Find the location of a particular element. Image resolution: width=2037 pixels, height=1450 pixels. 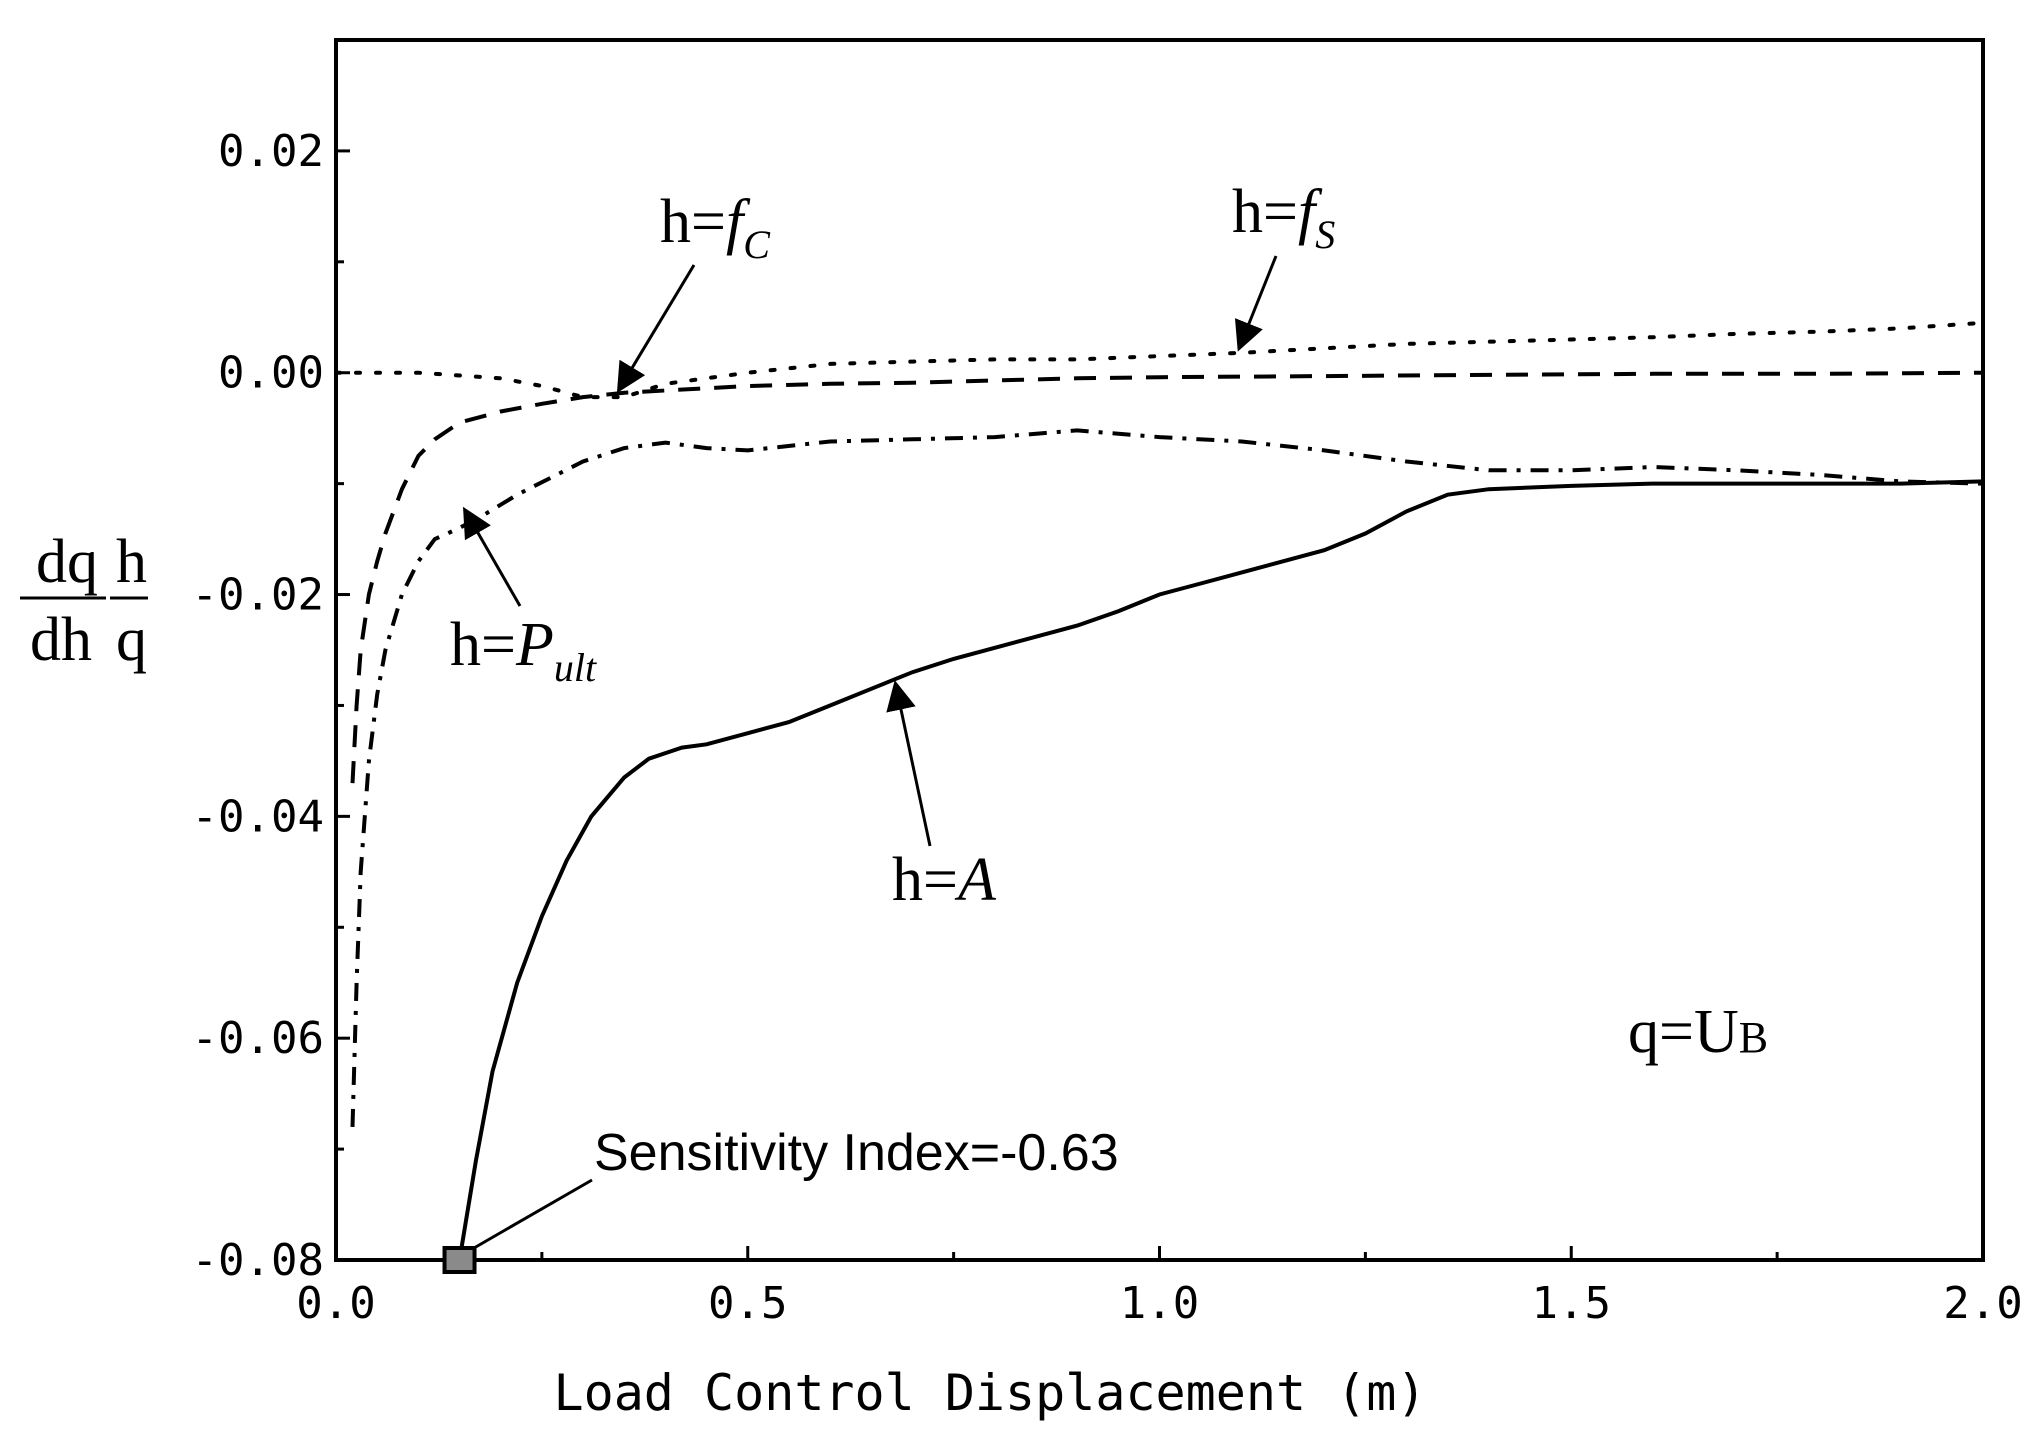

label-h-fs: h=fS is located at coordinates (1283, 217).